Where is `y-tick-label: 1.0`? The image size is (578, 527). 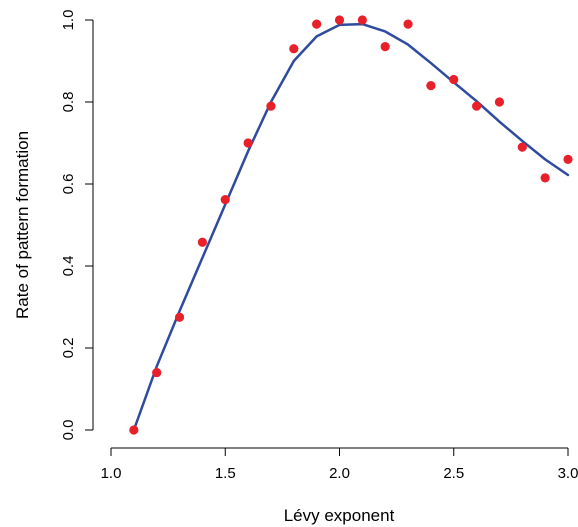 y-tick-label: 1.0 is located at coordinates (68, 20).